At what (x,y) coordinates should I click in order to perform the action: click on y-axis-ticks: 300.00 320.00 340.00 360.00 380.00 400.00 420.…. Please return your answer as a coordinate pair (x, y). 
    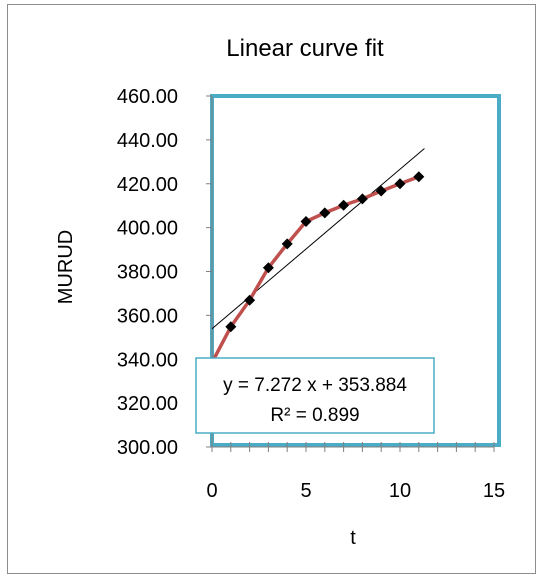
    Looking at the image, I should click on (164, 272).